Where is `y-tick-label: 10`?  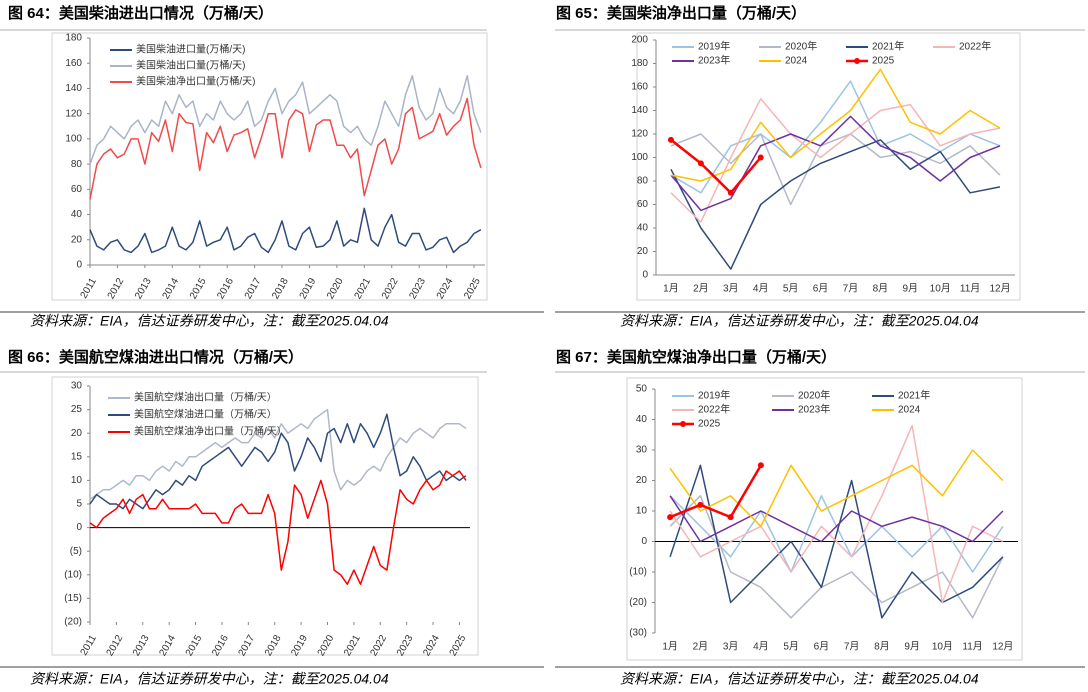 y-tick-label: 10 is located at coordinates (77, 480).